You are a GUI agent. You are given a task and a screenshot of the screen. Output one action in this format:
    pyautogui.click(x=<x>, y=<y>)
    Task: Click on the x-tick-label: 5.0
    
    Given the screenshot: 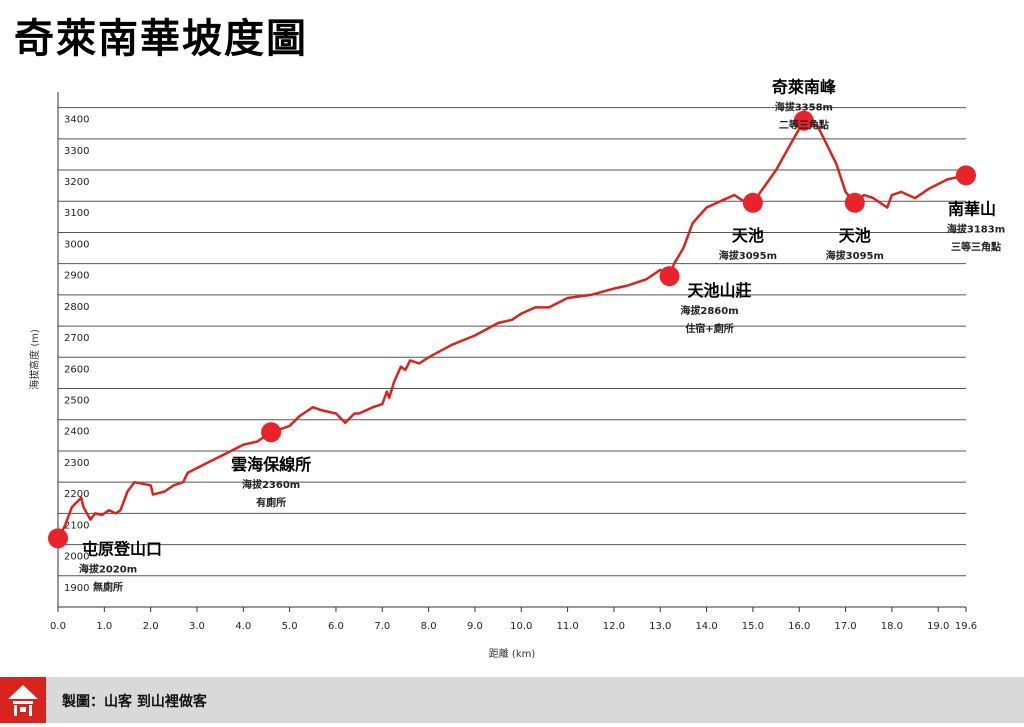 What is the action you would take?
    pyautogui.click(x=290, y=626)
    